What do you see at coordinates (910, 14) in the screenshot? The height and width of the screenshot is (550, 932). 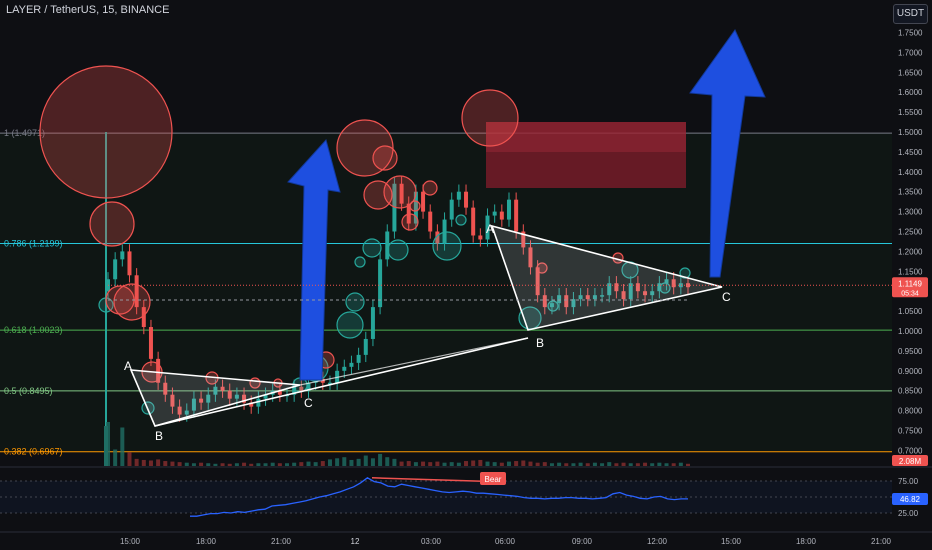 I see `currency-button: USDT` at bounding box center [910, 14].